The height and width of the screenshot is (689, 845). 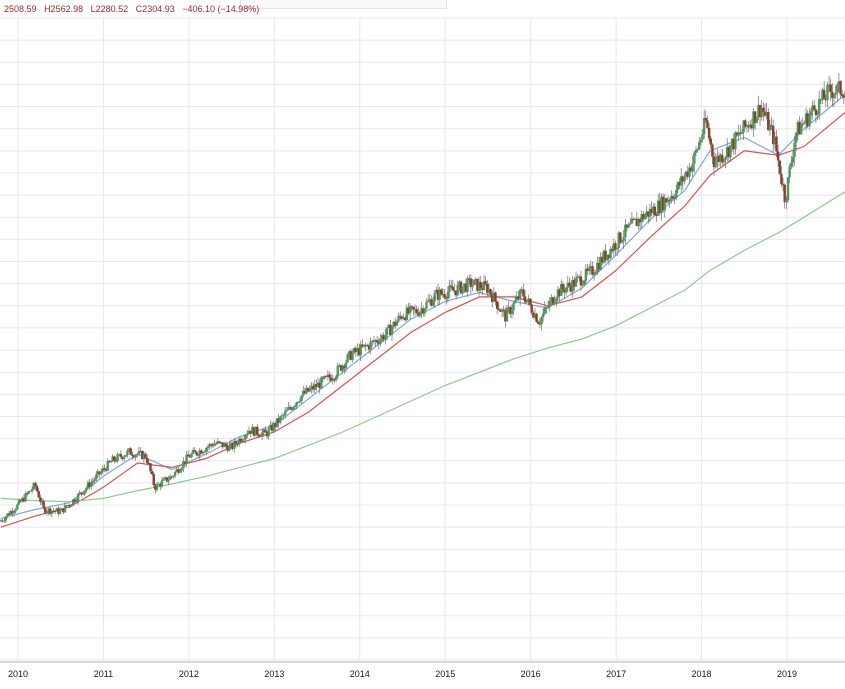 I want to click on ohlc-open: 2508.59, so click(x=20, y=9).